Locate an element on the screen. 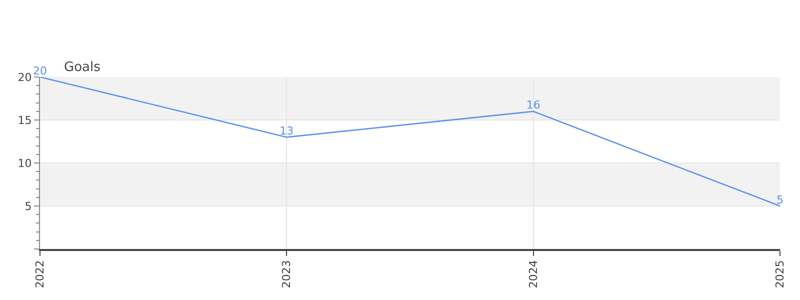  x-tick-label: 2025 is located at coordinates (780, 274).